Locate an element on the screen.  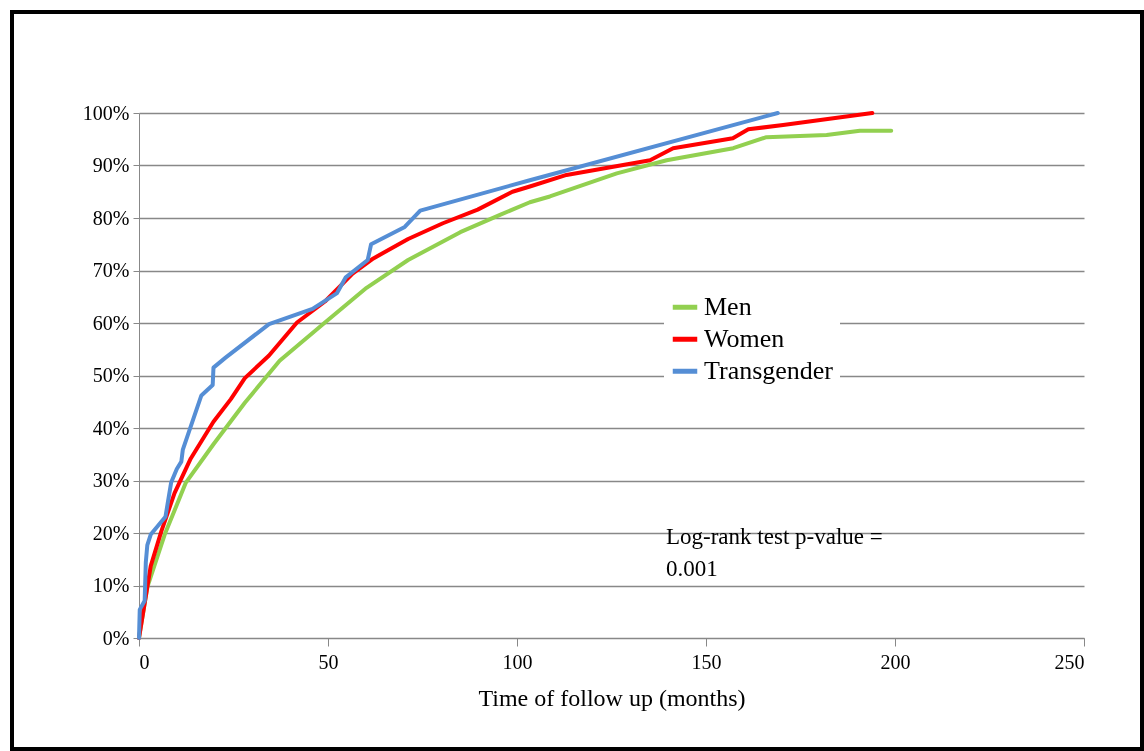
y-tick-label: 100% is located at coordinates (106, 112).